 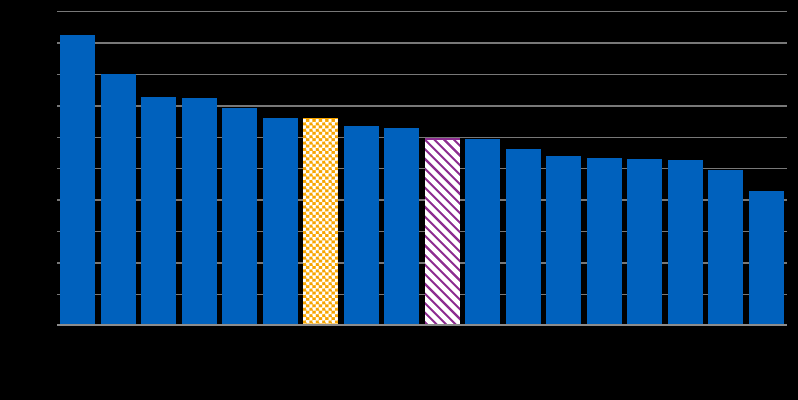 I want to click on bar-10-purple-hatch, so click(x=442, y=230).